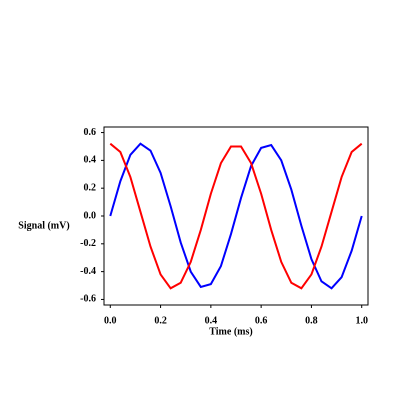 This screenshot has width=400, height=405. Describe the element at coordinates (311, 320) in the screenshot. I see `x-tick-label: 0.8` at that location.